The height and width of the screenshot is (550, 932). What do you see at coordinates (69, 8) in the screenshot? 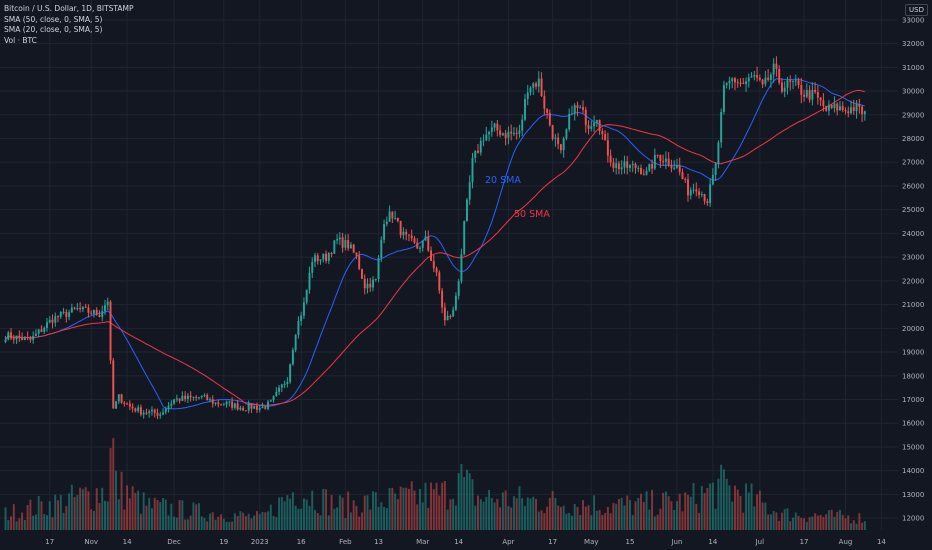
I see `legend-symbol: Bitcoin / U.S. Dollar, 1D, BITSTAMP` at bounding box center [69, 8].